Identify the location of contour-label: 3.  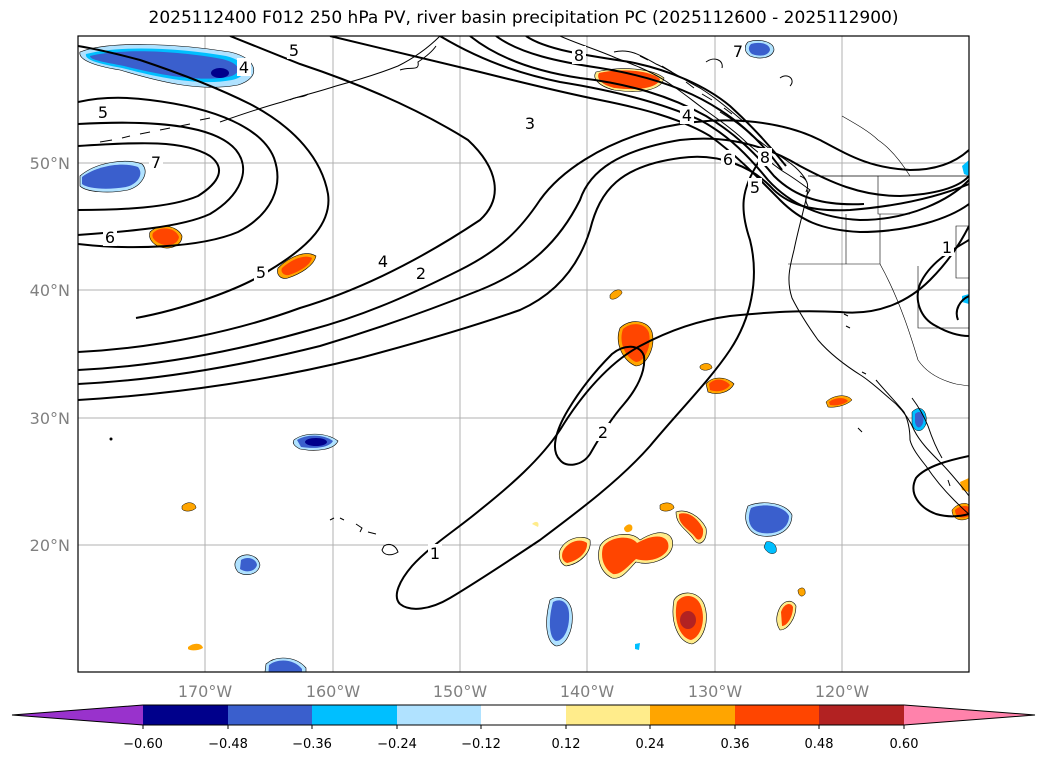
(530, 123).